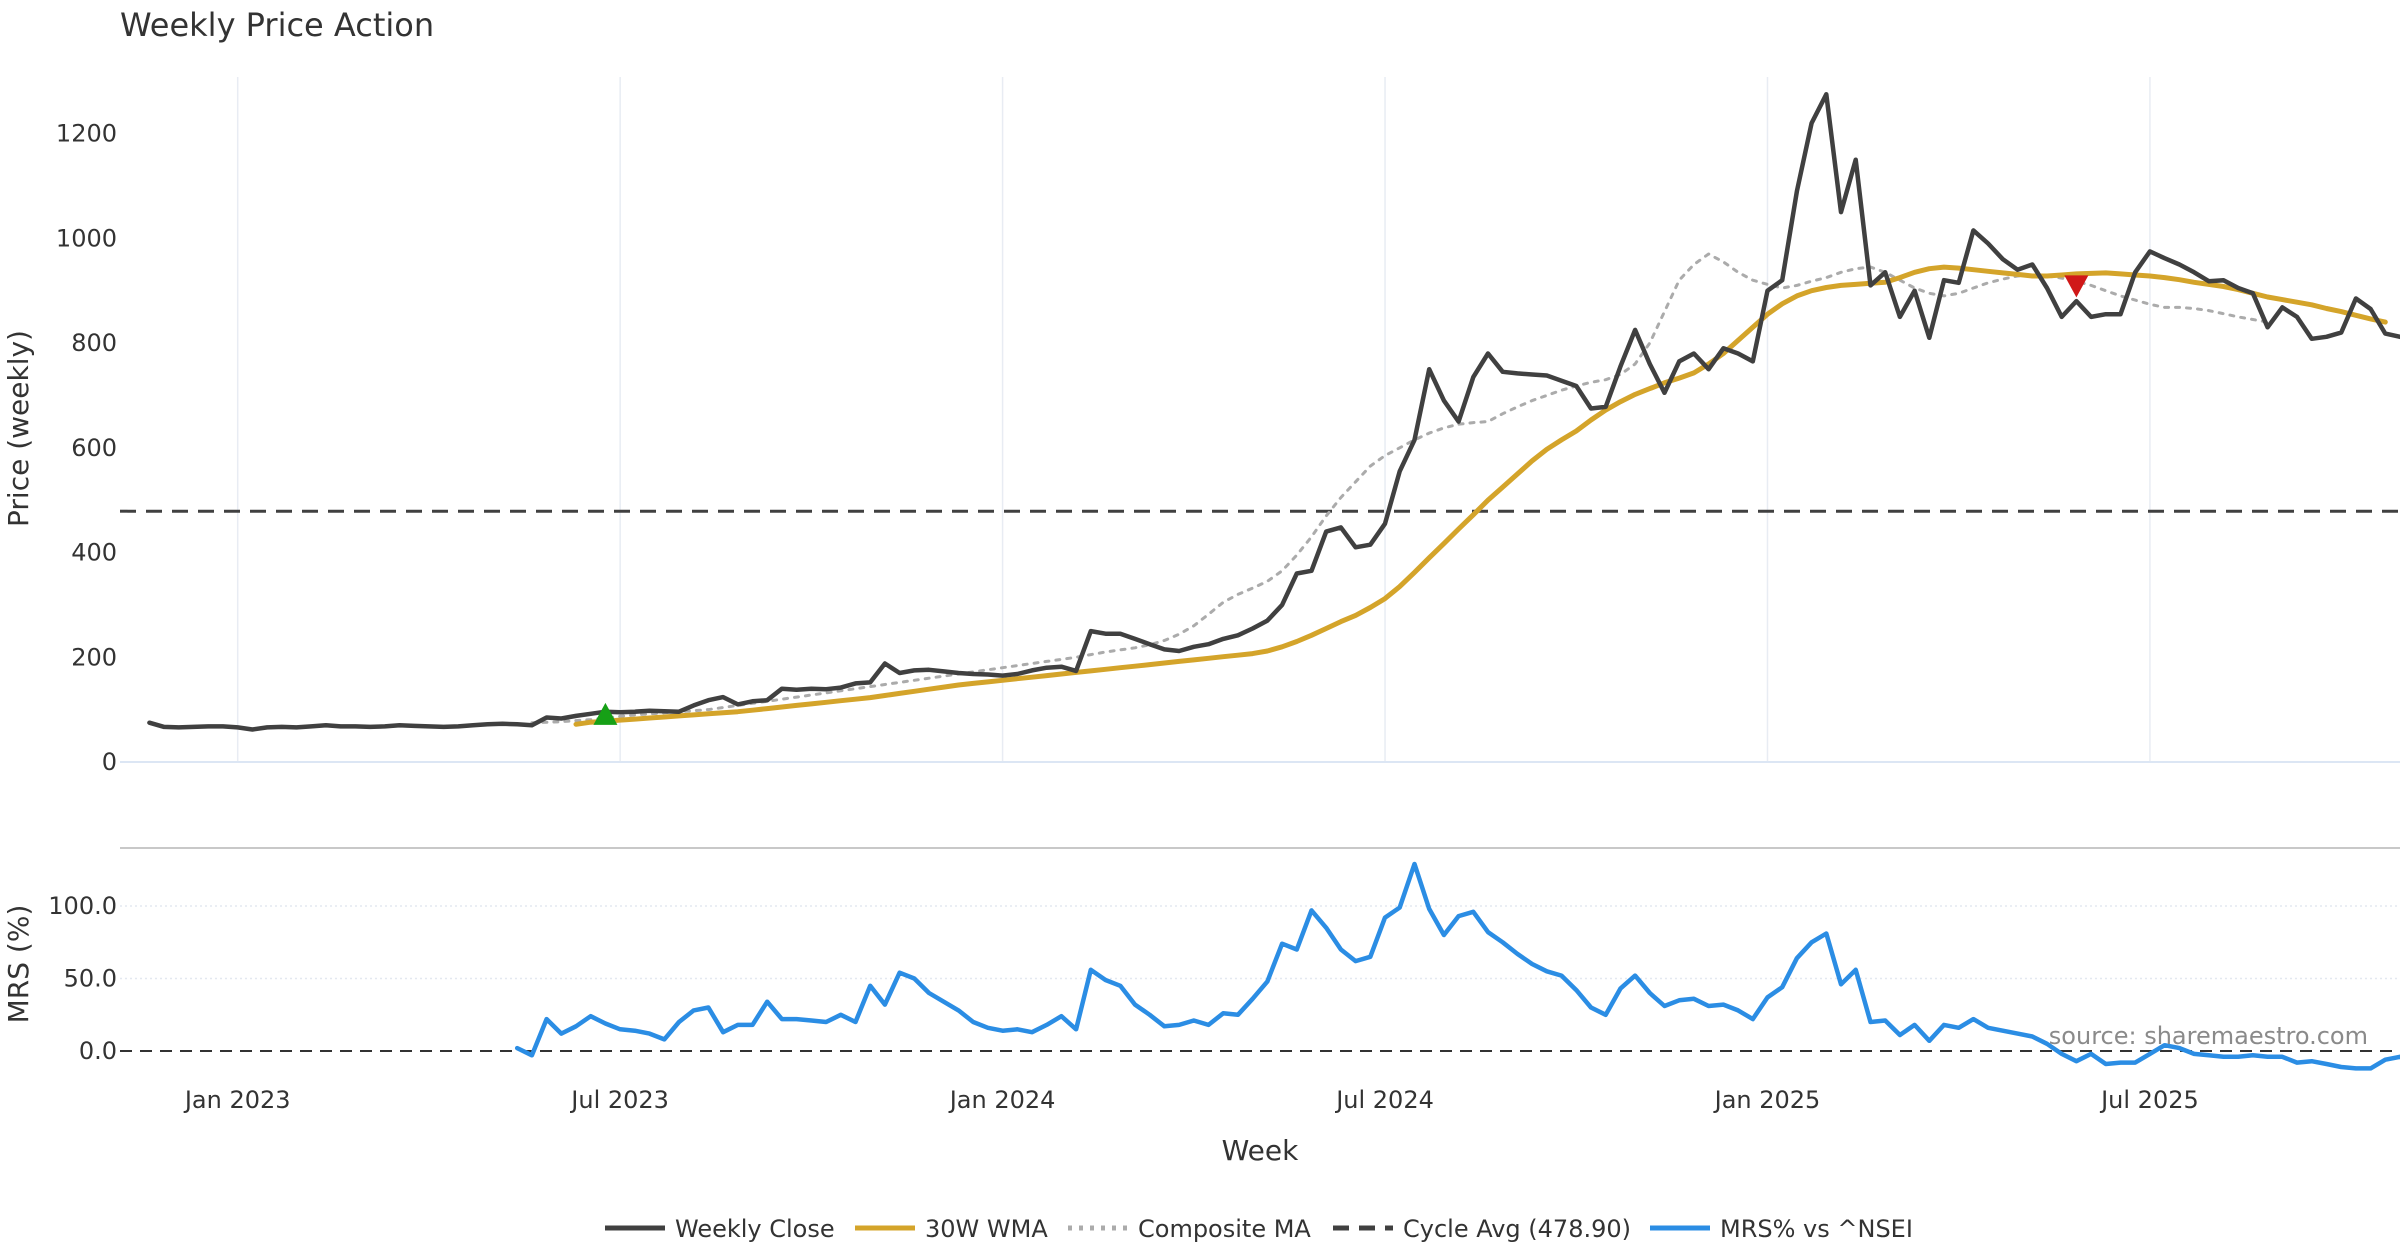  Describe the element at coordinates (1260, 1150) in the screenshot. I see `x-axis-label: Week` at that location.